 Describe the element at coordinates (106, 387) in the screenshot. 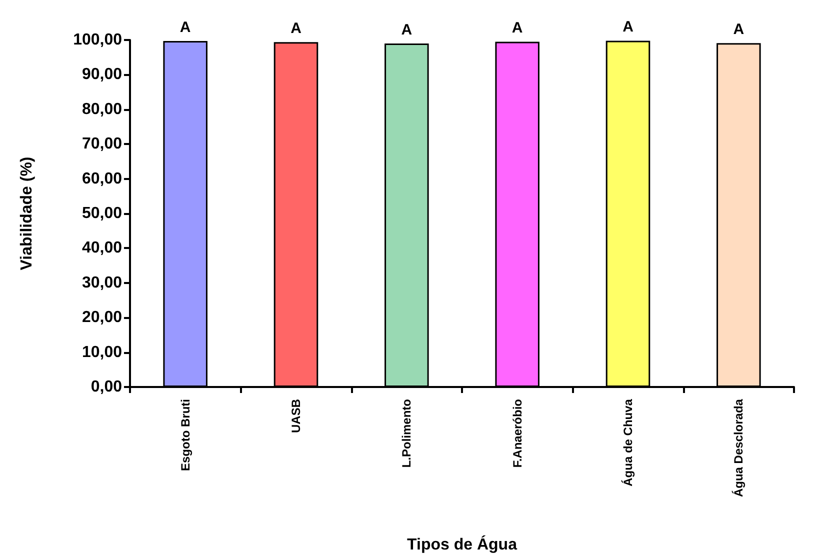

I see `y-tick-label: 0,00` at that location.